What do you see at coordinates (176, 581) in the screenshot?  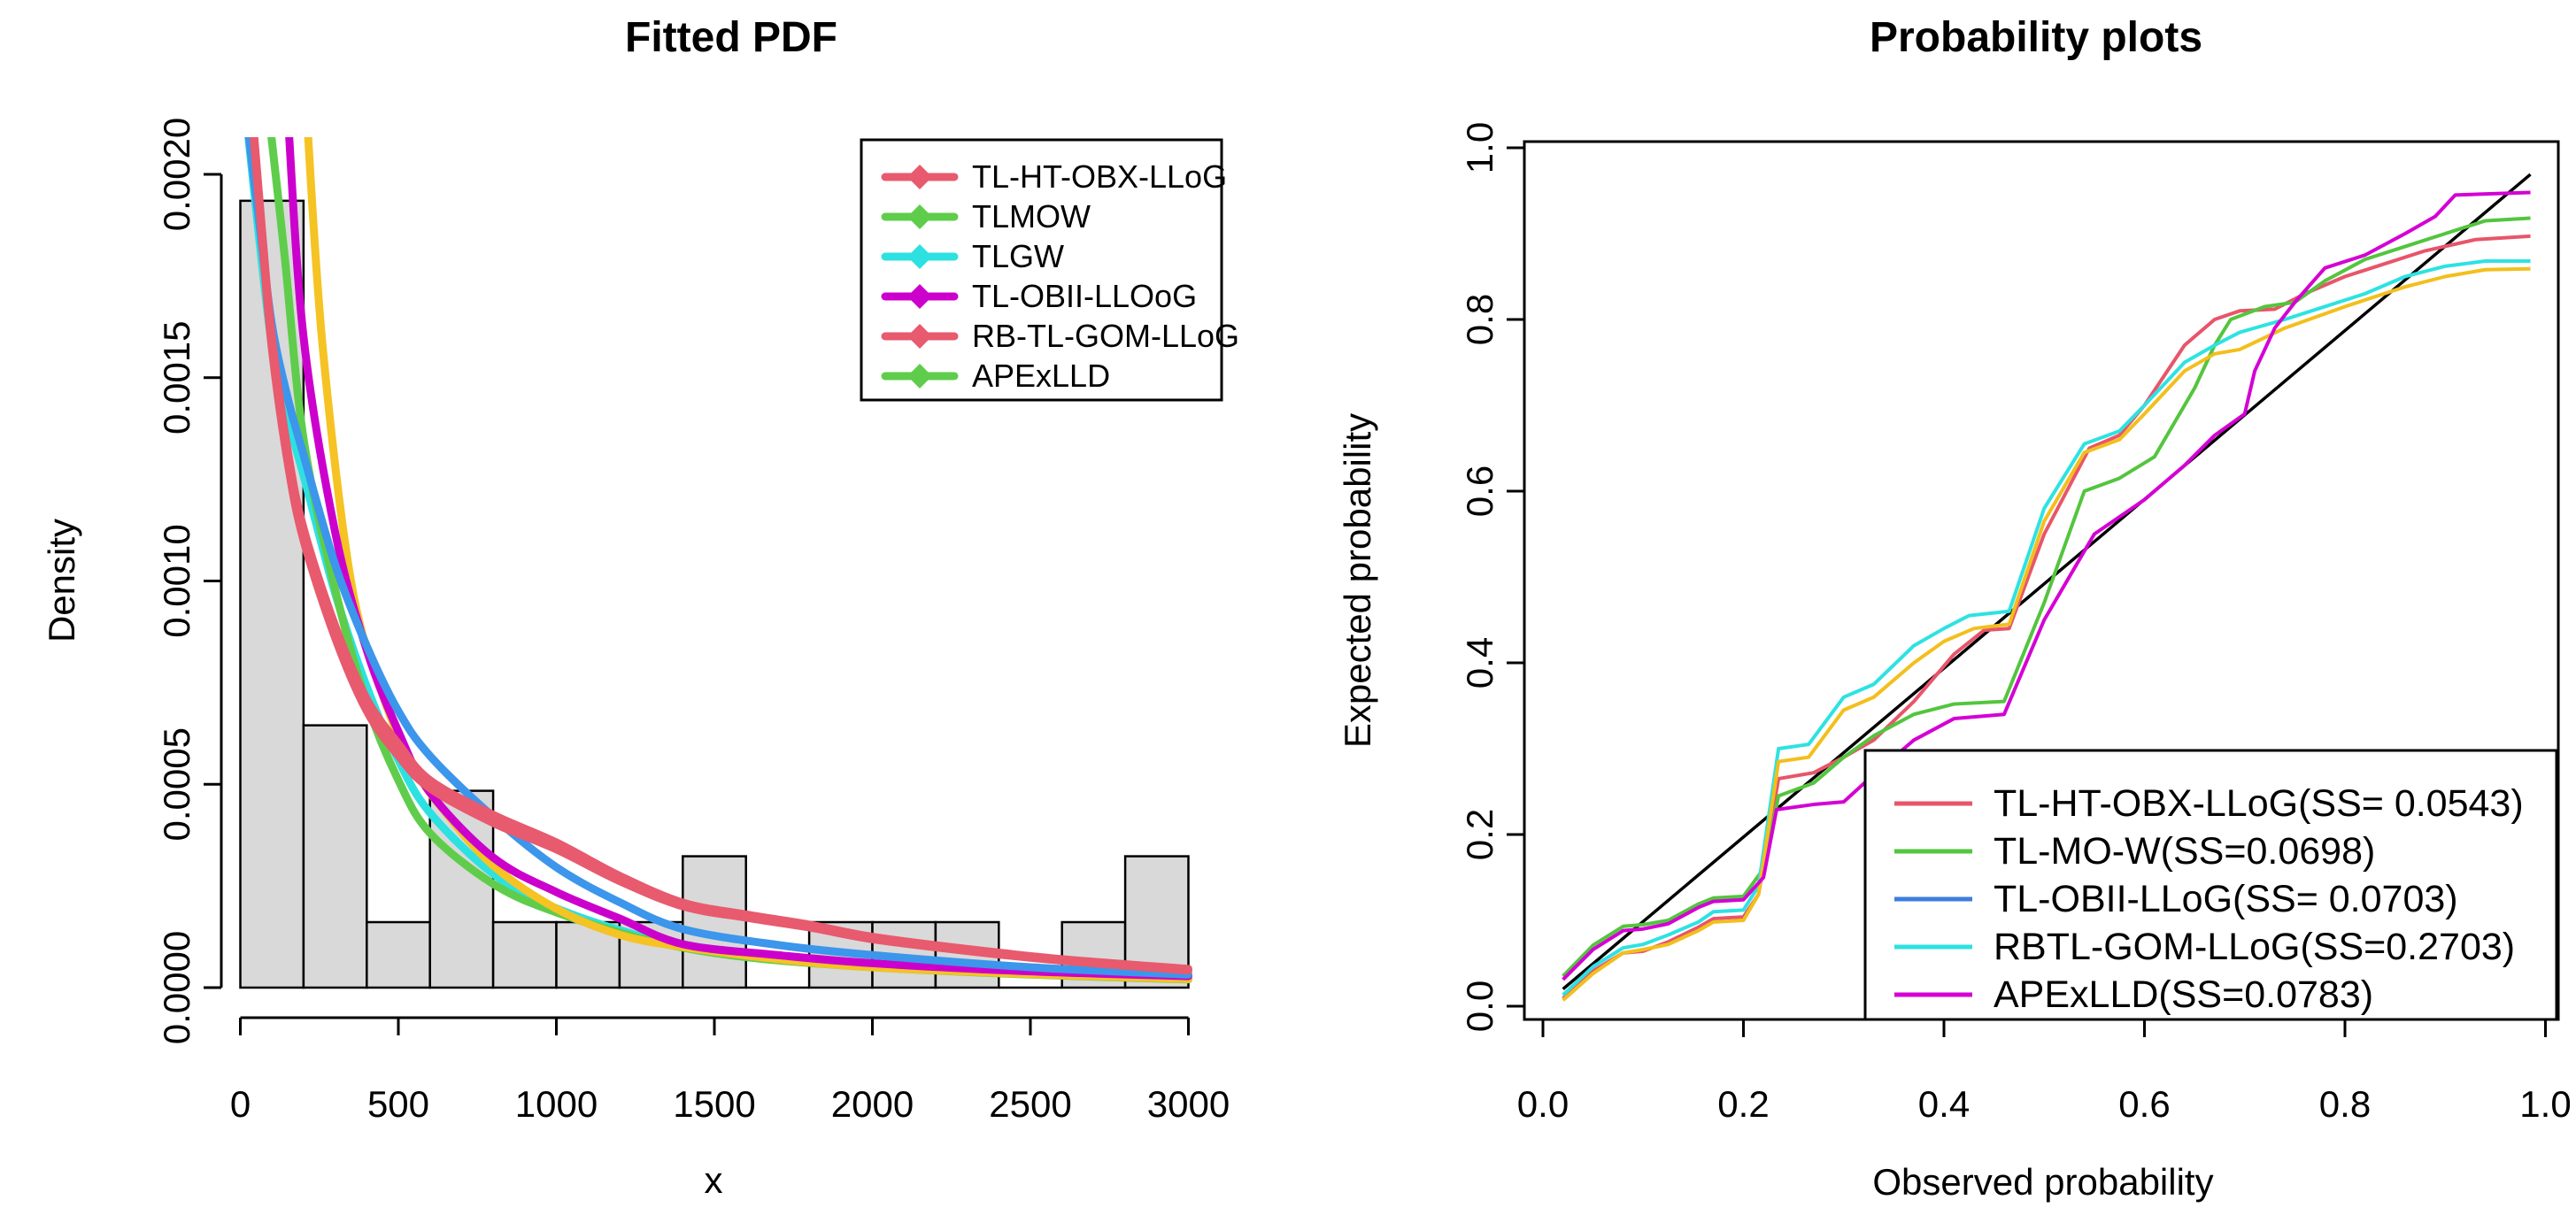 I see `y-tick-label: 0.0010` at bounding box center [176, 581].